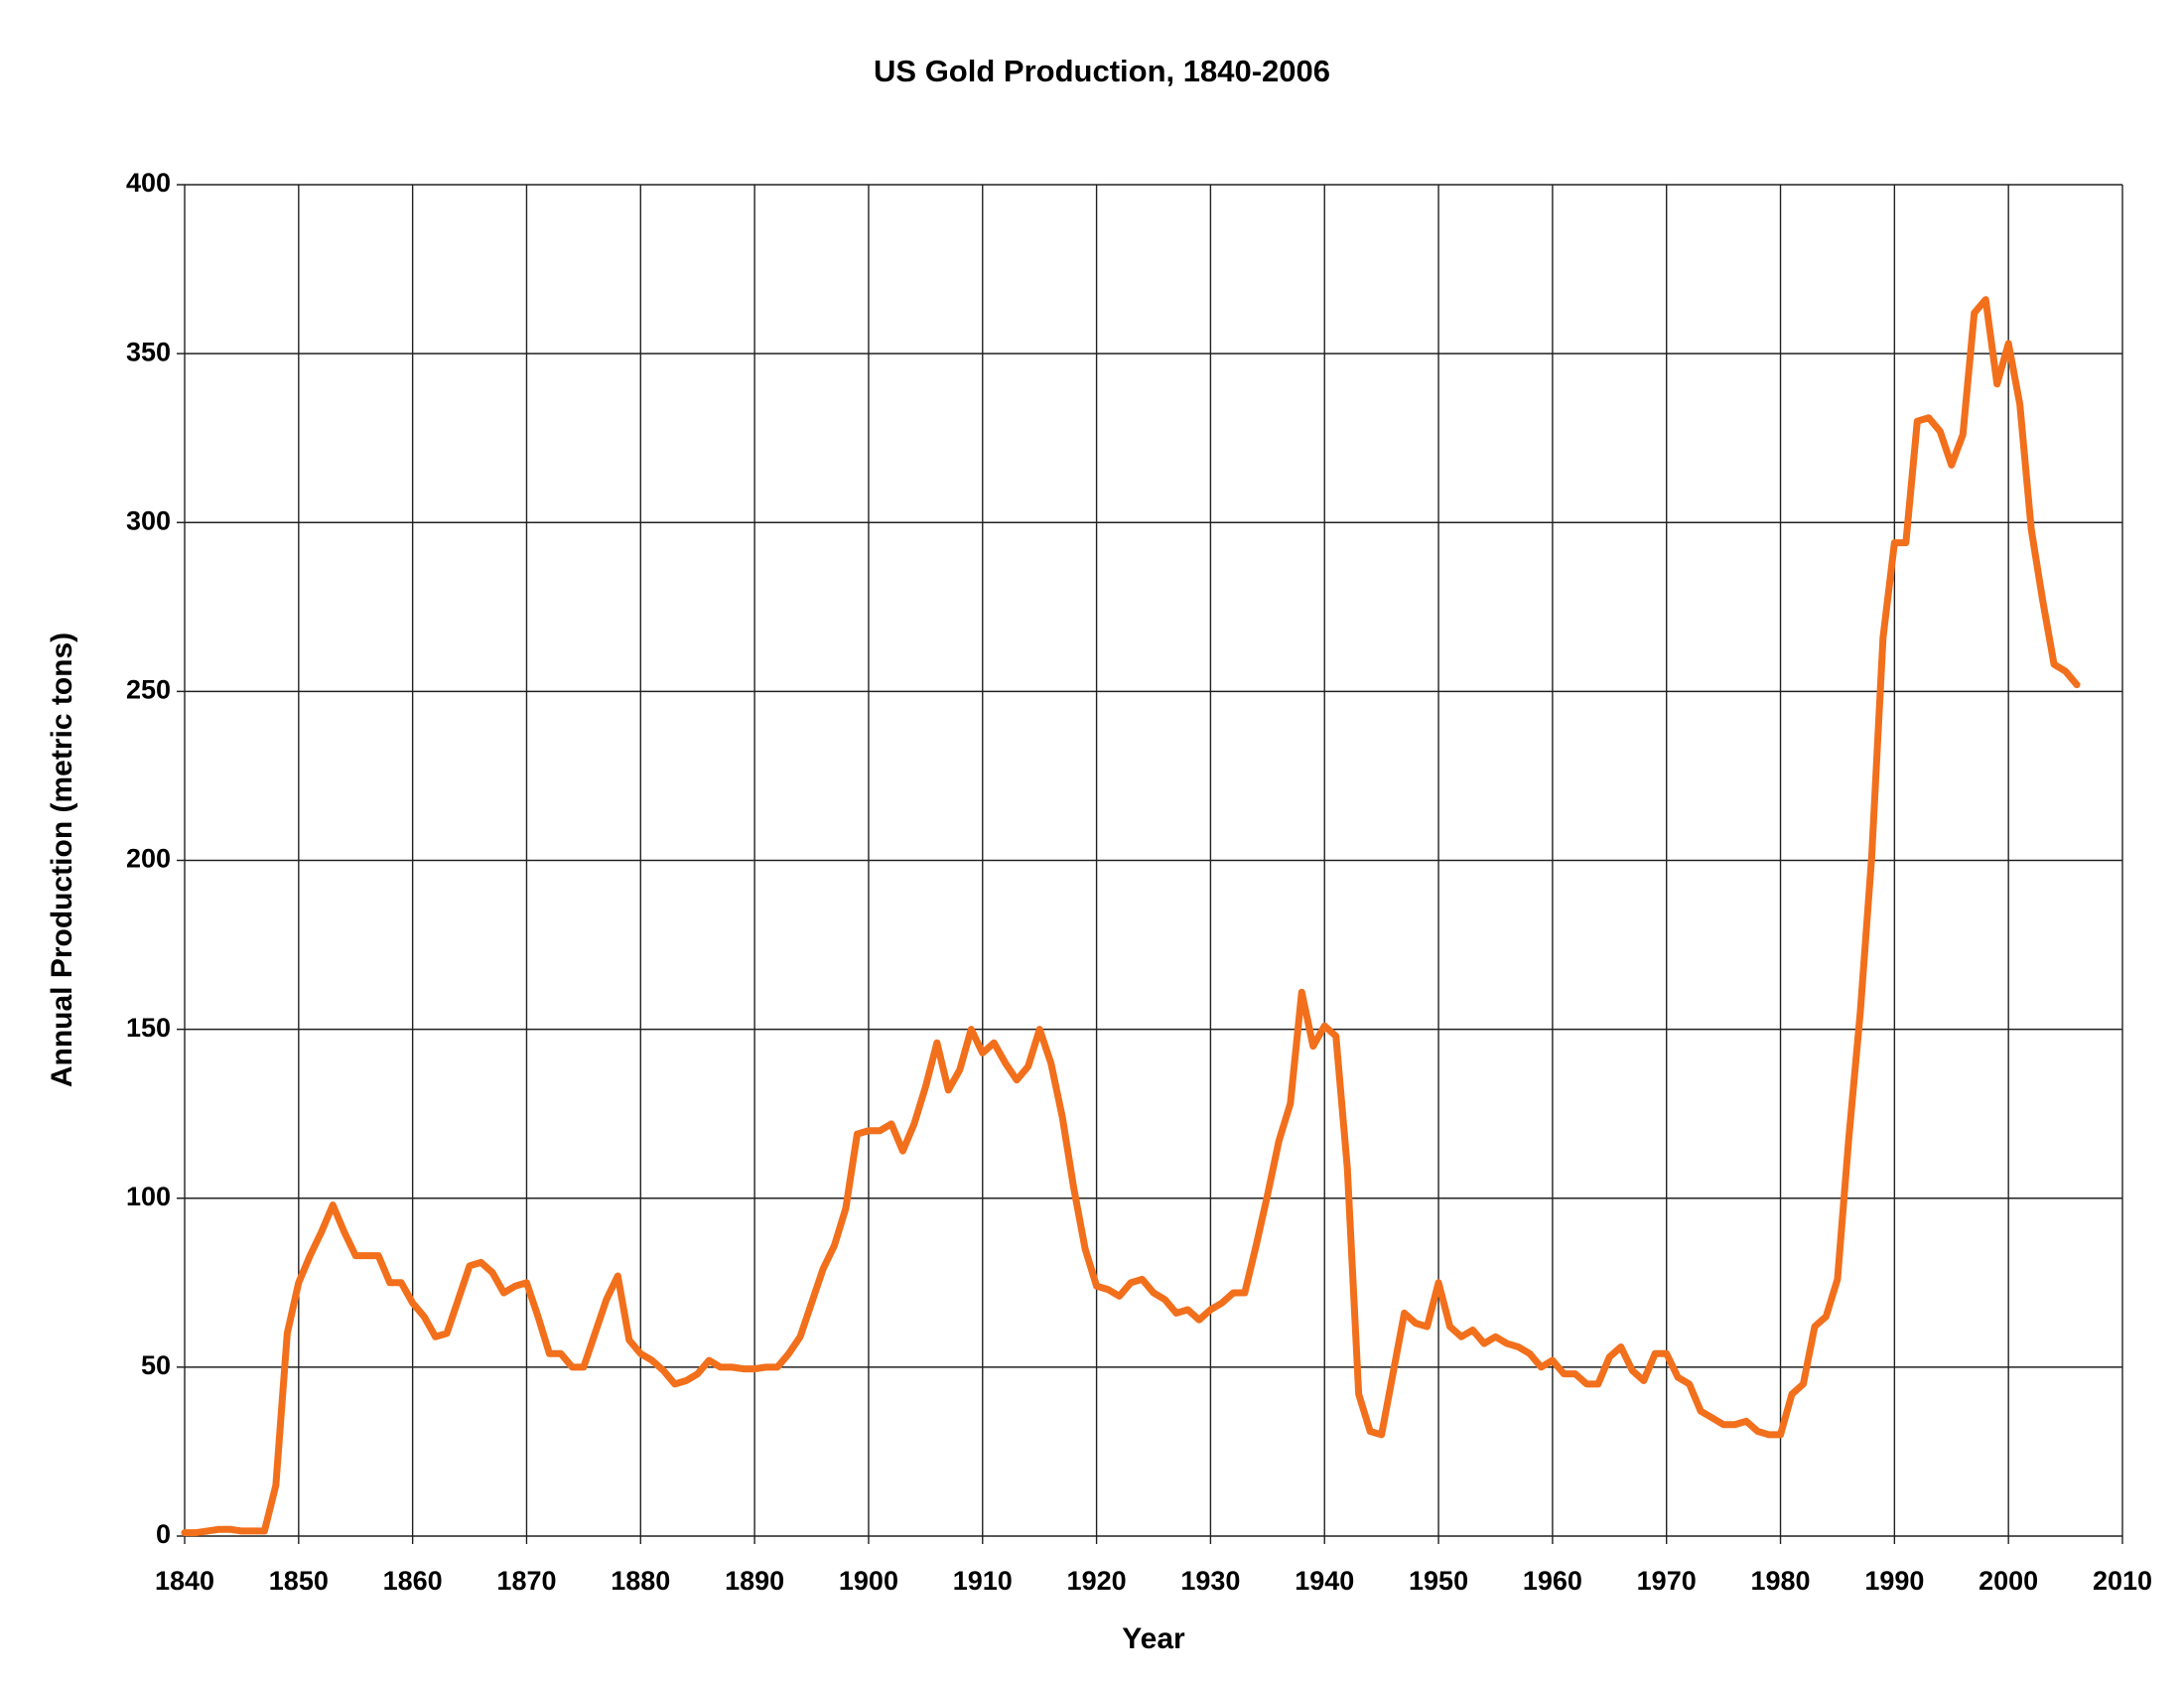 The height and width of the screenshot is (1688, 2184). What do you see at coordinates (156, 1365) in the screenshot?
I see `y-tick-label: 50` at bounding box center [156, 1365].